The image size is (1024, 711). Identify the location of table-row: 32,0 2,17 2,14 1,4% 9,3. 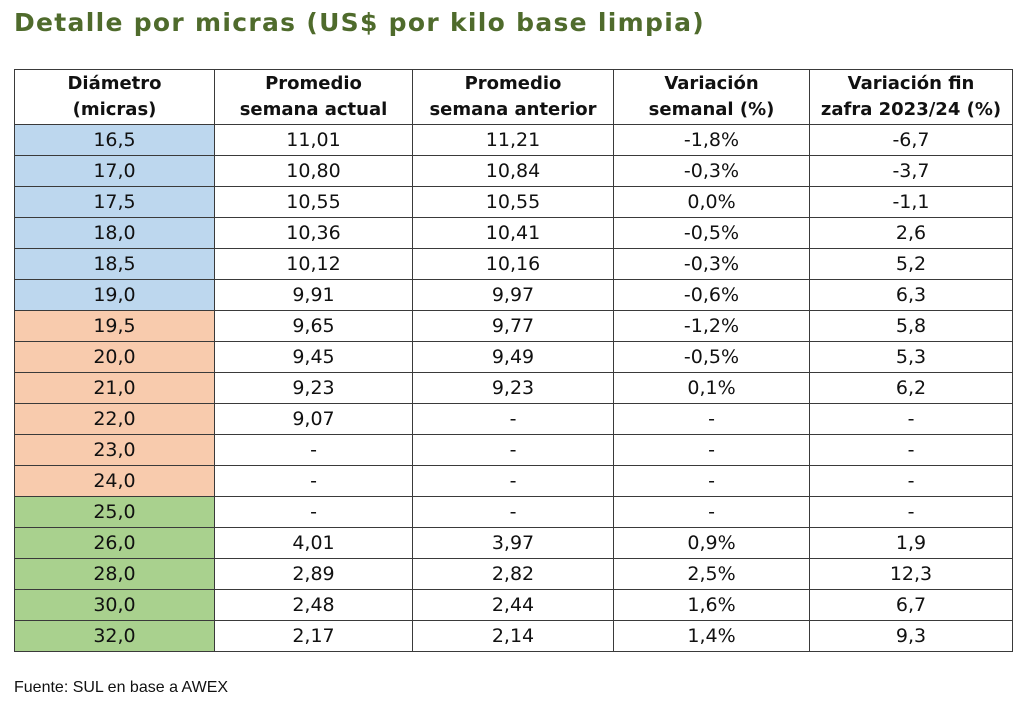
(513, 636).